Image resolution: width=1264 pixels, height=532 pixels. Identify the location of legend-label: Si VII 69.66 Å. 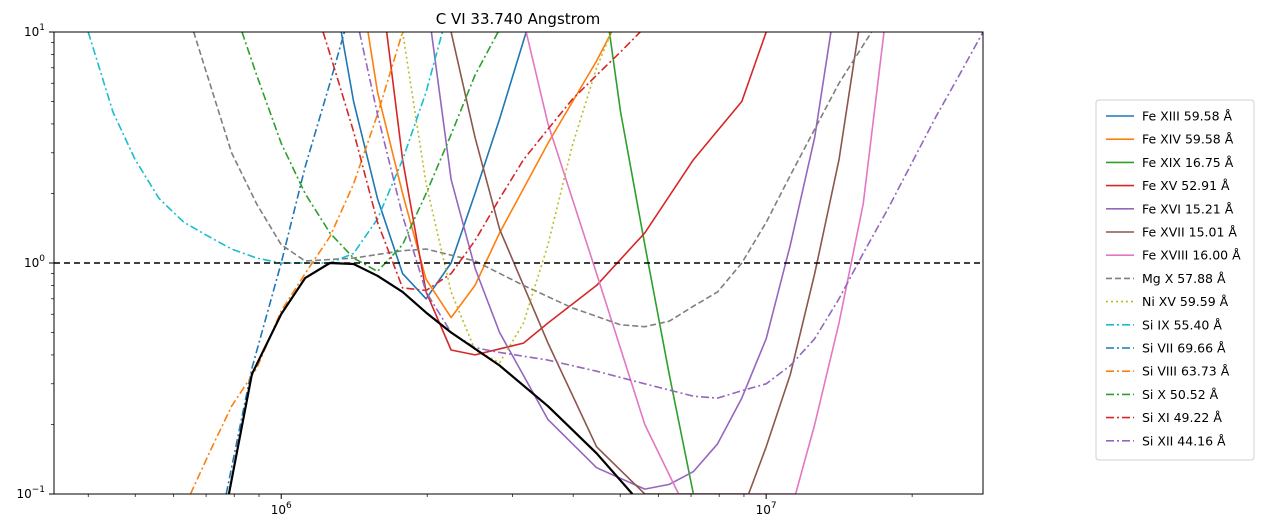
(1184, 348).